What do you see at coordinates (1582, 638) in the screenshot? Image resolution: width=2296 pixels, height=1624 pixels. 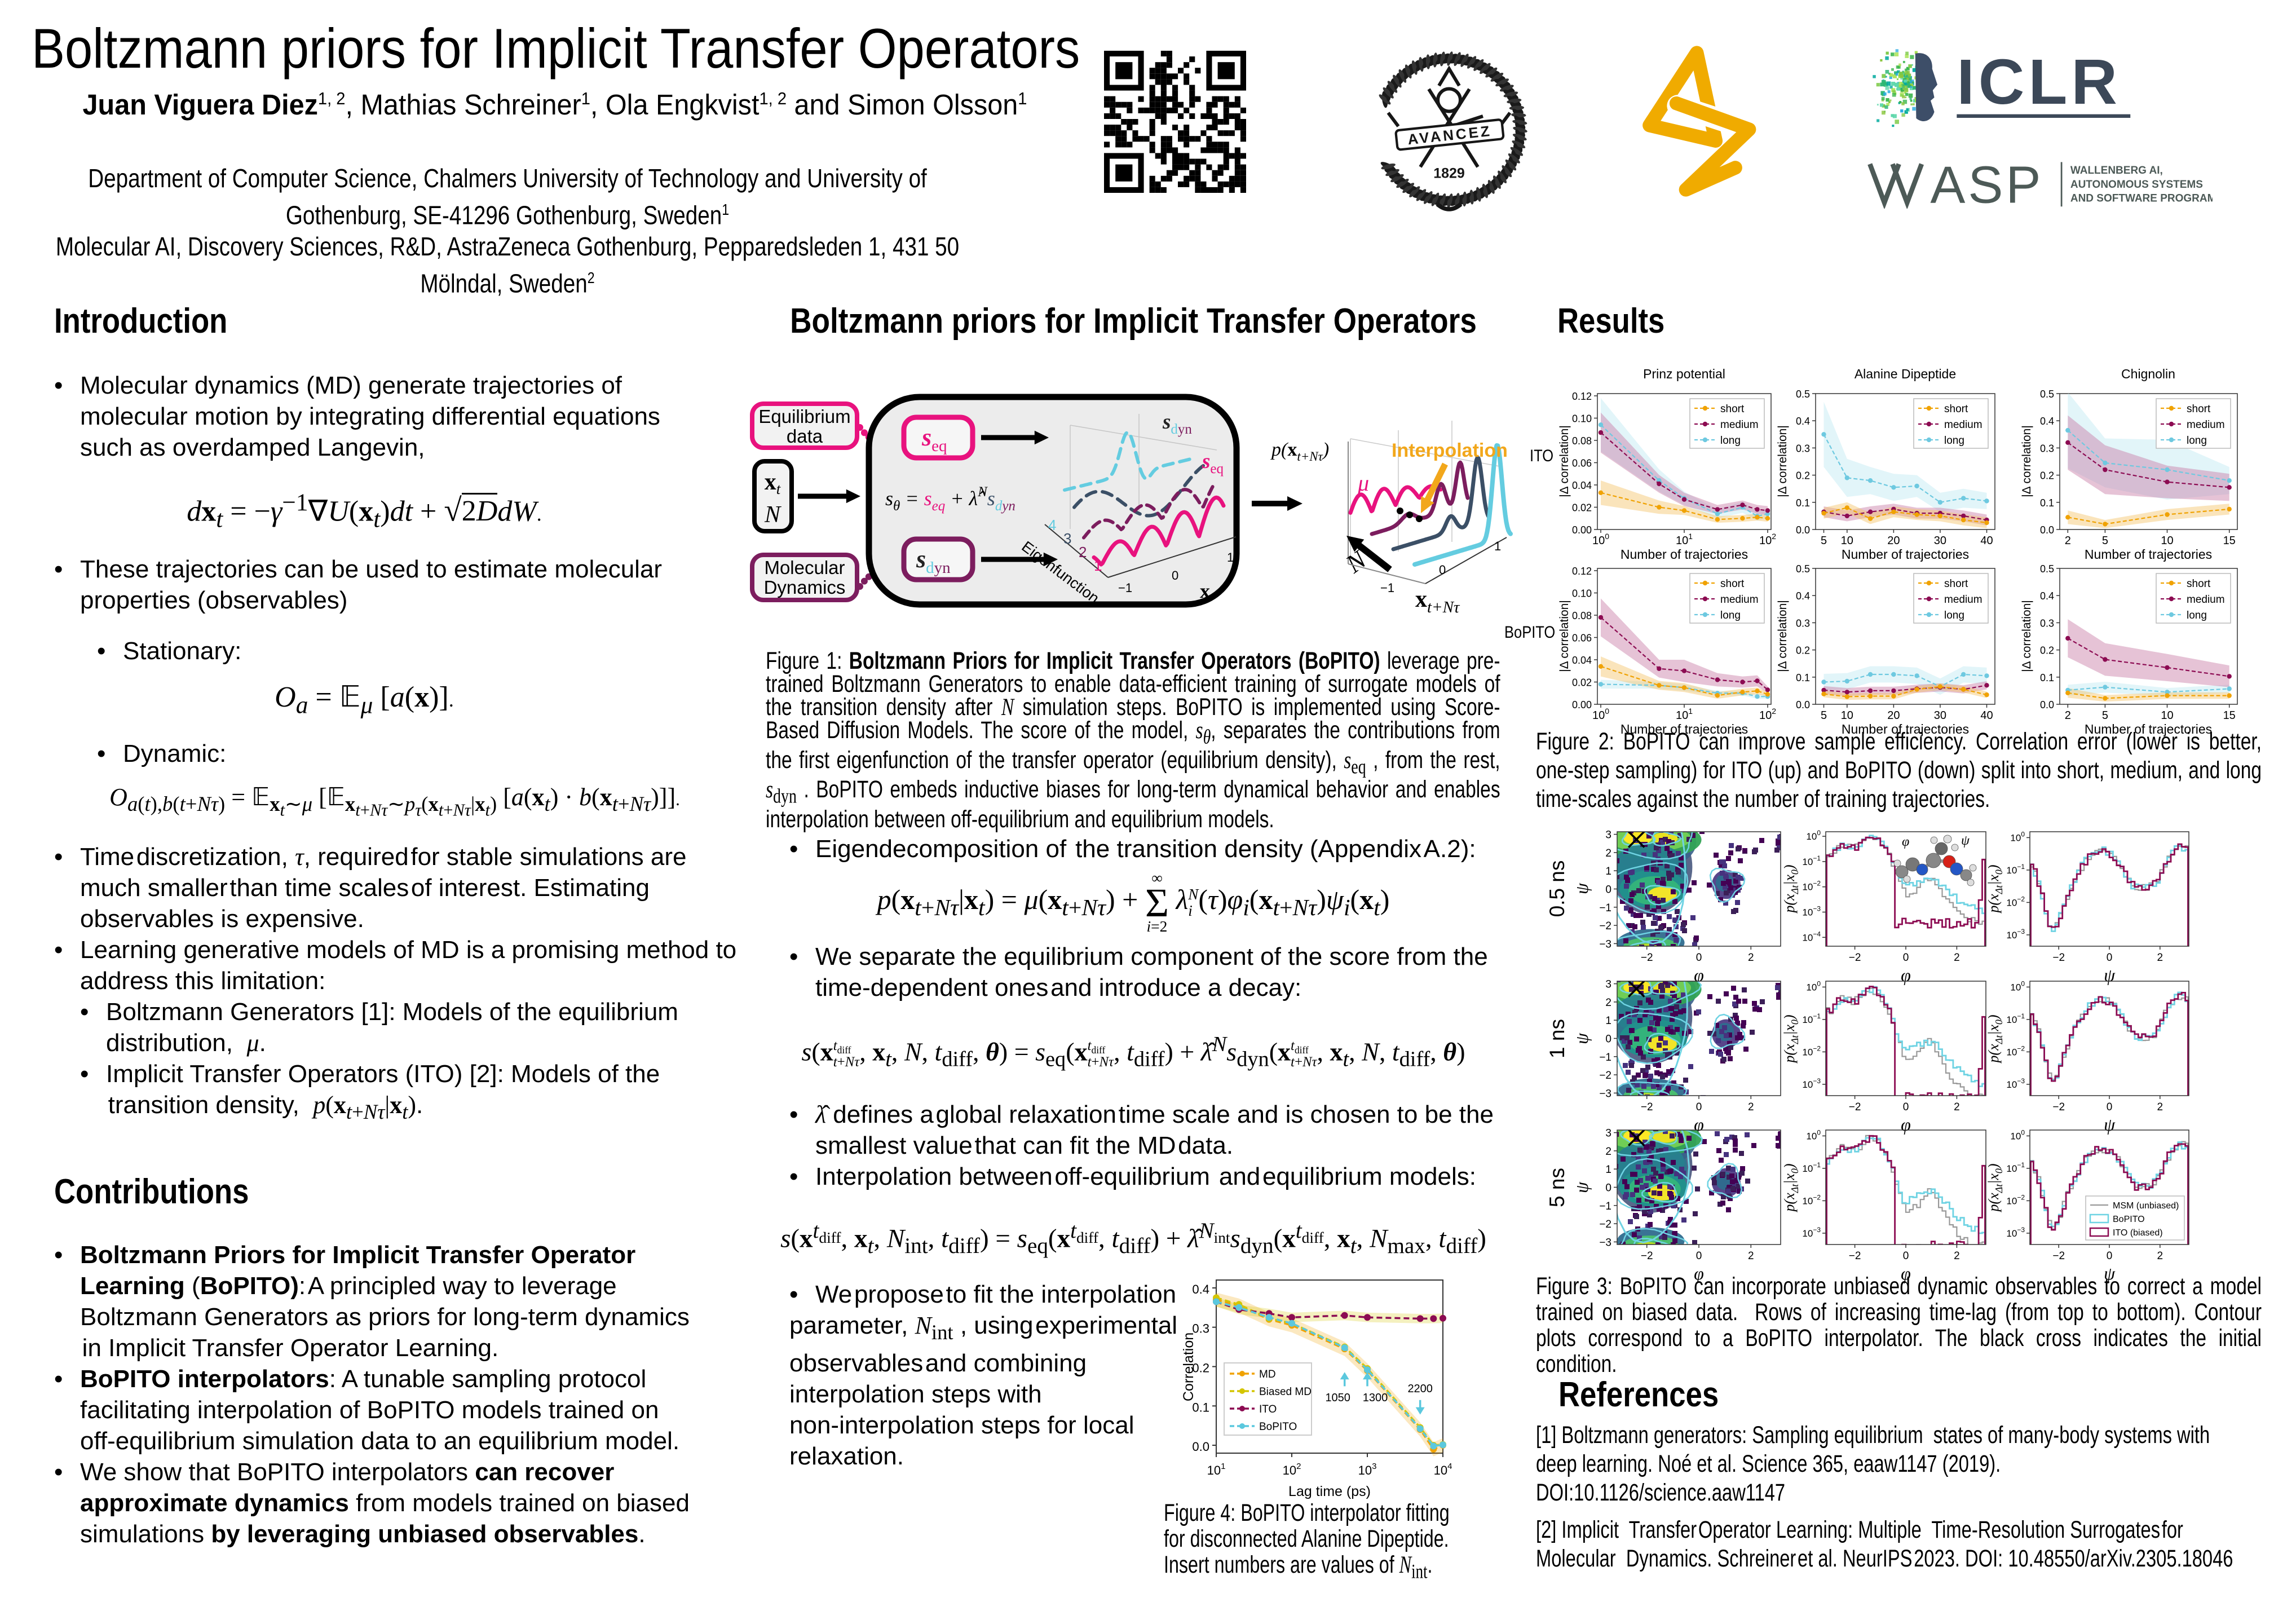 I see `svg-text: 0.06` at bounding box center [1582, 638].